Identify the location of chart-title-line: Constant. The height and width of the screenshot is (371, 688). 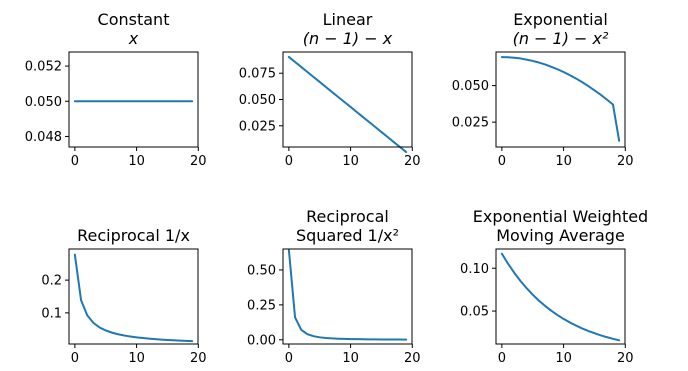
(134, 19).